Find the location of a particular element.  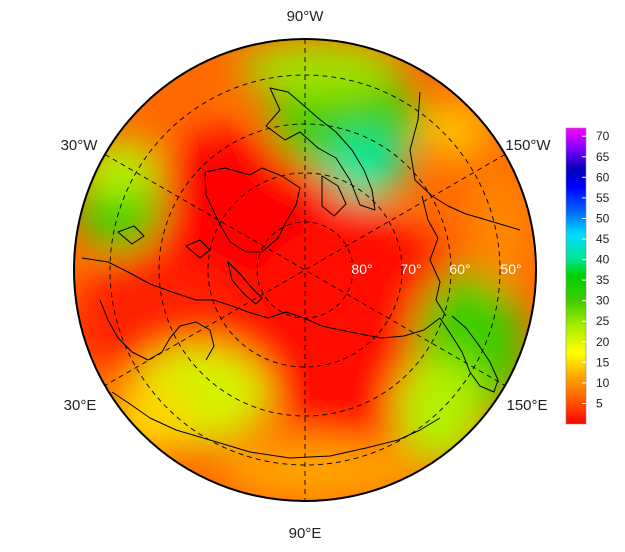

colorbar-label-5: 5 is located at coordinates (599, 403).